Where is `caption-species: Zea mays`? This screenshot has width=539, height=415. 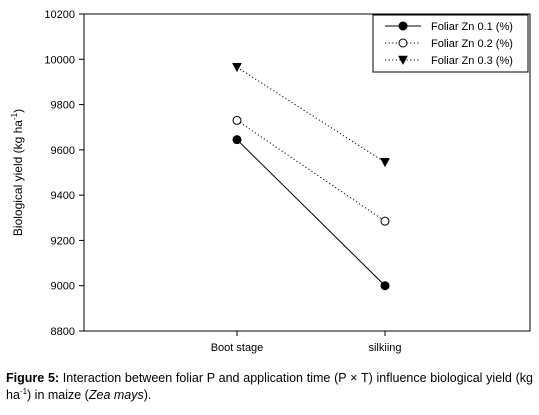 caption-species: Zea mays is located at coordinates (116, 395).